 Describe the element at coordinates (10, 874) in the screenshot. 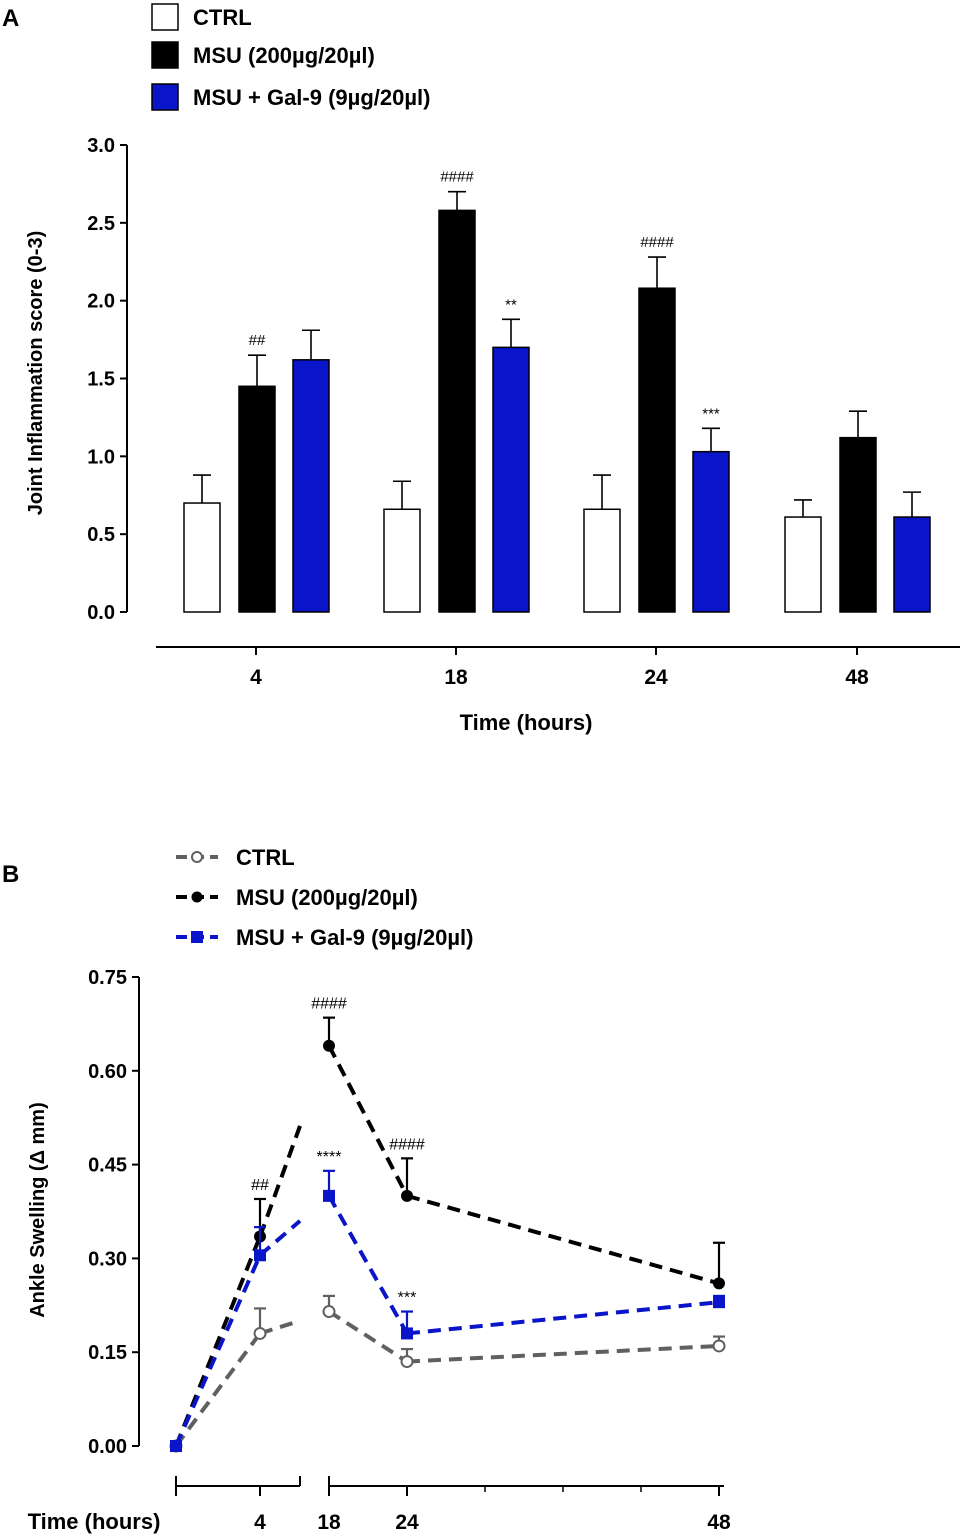

I see `panel-b-label: B` at that location.